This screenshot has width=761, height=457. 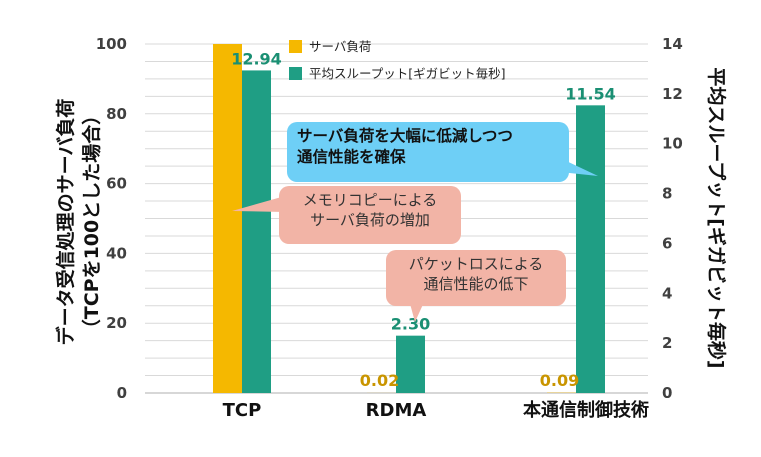 I want to click on y-tick-label: 0, so click(x=122, y=393).